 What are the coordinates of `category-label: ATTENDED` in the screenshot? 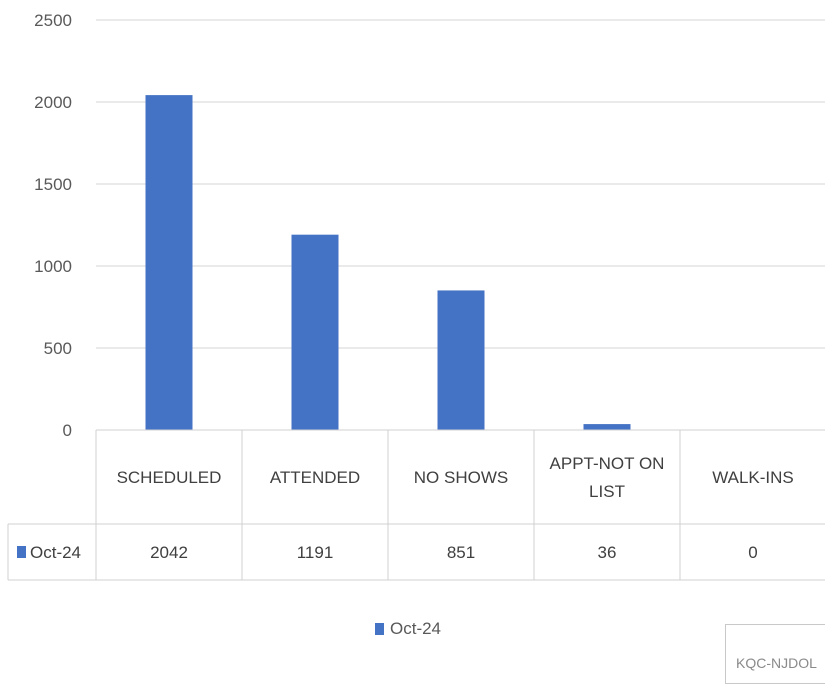 It's located at (315, 477).